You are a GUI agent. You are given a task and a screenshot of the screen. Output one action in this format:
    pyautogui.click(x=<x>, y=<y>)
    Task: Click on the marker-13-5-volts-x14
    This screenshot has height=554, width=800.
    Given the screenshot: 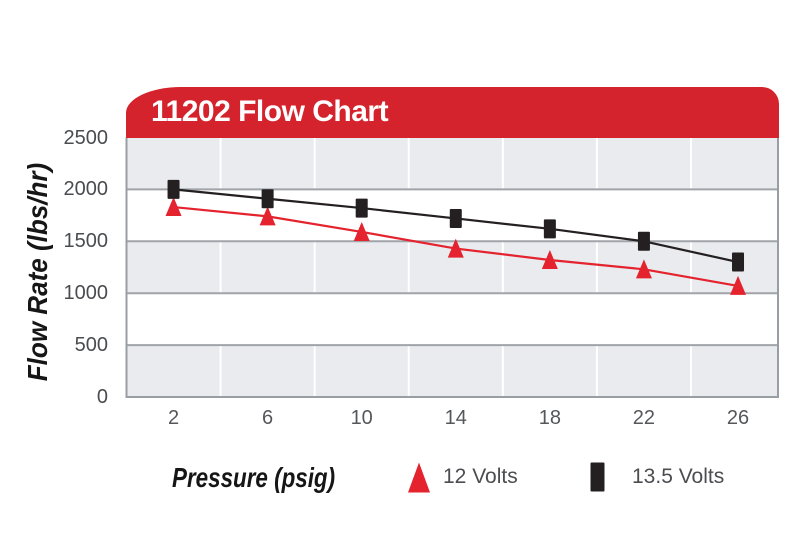 What is the action you would take?
    pyautogui.click(x=455, y=218)
    